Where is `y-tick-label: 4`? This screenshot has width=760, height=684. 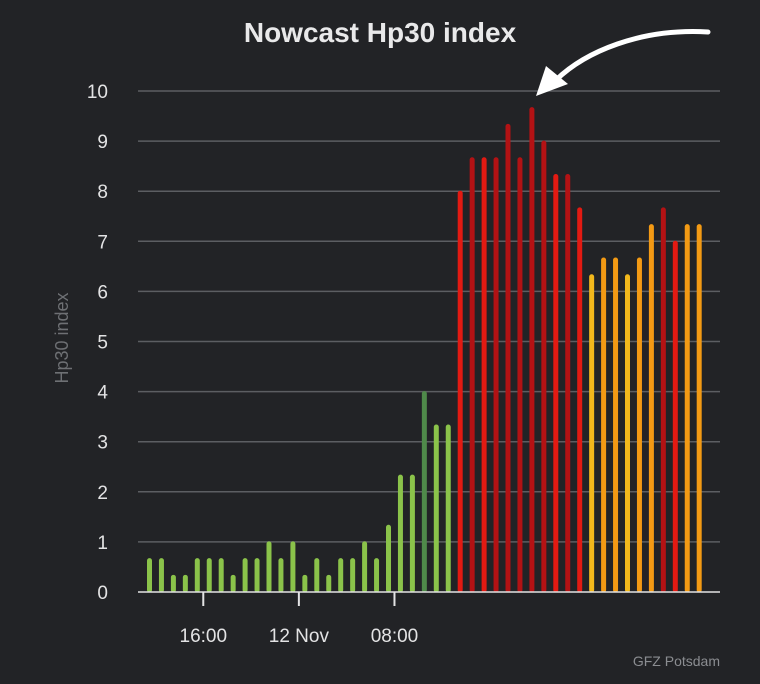
y-tick-label: 4 is located at coordinates (102, 393).